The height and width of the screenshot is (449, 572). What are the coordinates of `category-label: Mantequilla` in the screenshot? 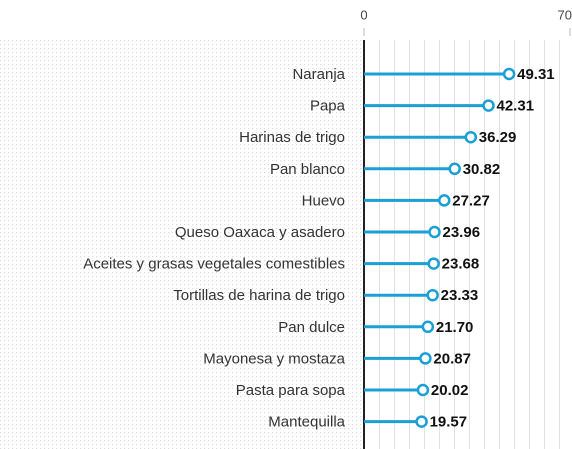 It's located at (306, 422).